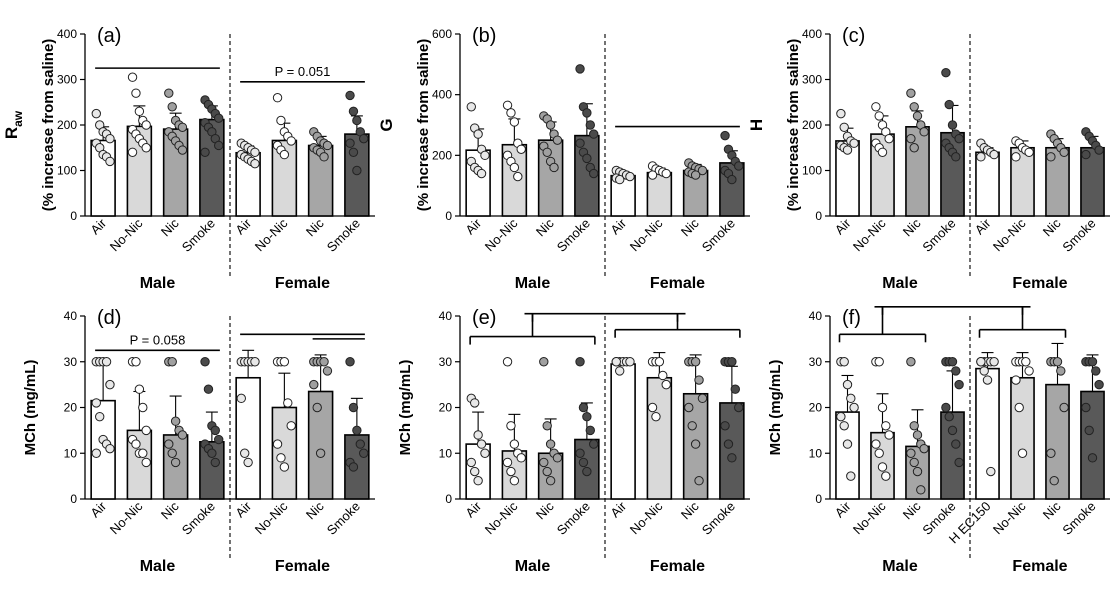 The width and height of the screenshot is (1119, 592). What do you see at coordinates (677, 283) in the screenshot?
I see `group-label-female: Female` at bounding box center [677, 283].